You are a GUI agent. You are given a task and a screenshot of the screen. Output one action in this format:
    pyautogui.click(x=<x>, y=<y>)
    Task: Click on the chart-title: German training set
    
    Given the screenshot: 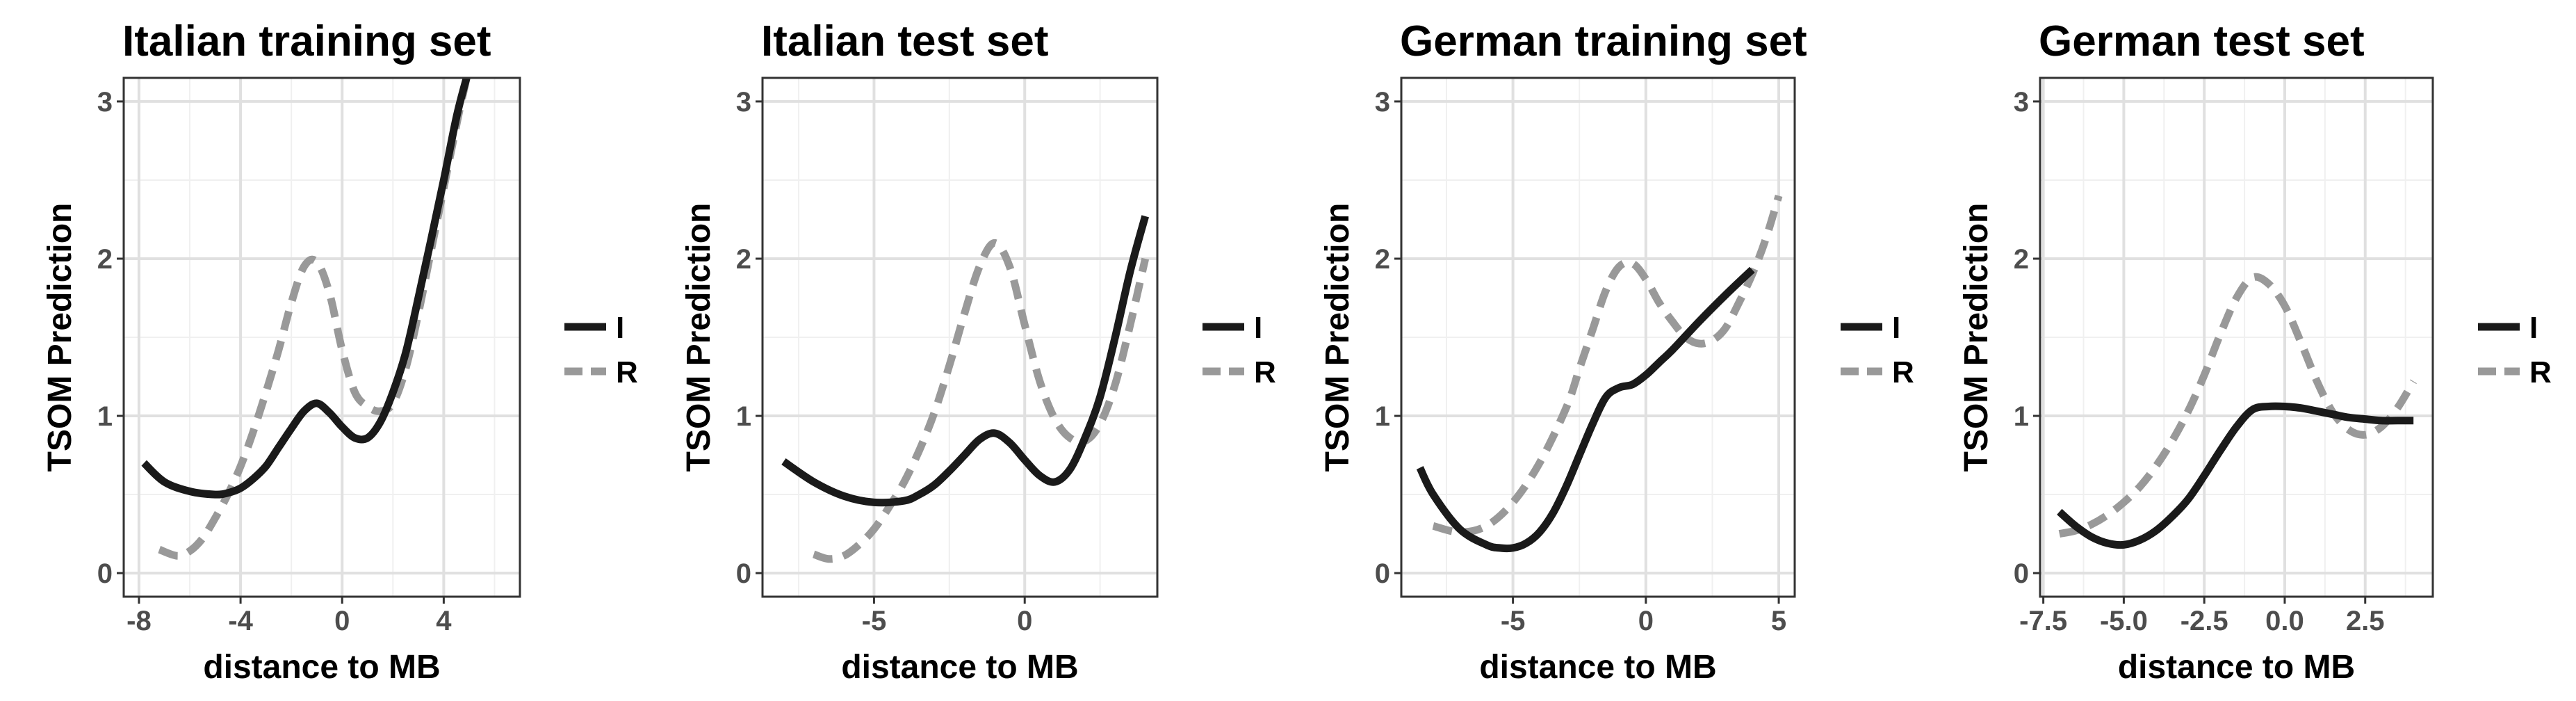 What is the action you would take?
    pyautogui.click(x=1603, y=41)
    